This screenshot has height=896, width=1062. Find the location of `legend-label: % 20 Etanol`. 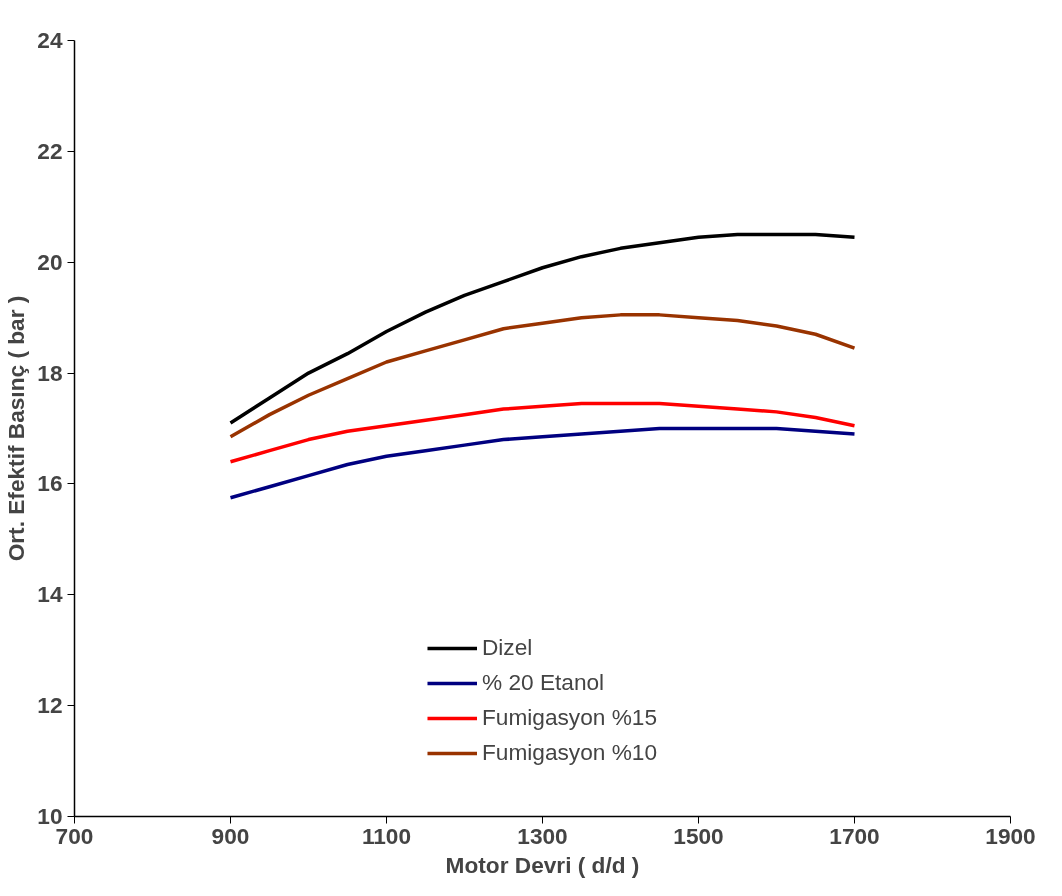

legend-label: % 20 Etanol is located at coordinates (543, 682).